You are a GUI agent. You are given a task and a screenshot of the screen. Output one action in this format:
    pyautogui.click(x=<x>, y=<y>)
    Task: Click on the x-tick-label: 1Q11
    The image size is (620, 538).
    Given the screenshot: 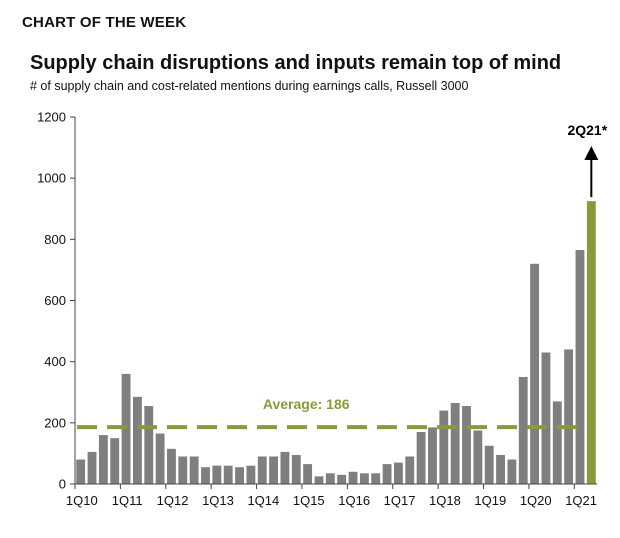 What is the action you would take?
    pyautogui.click(x=127, y=500)
    